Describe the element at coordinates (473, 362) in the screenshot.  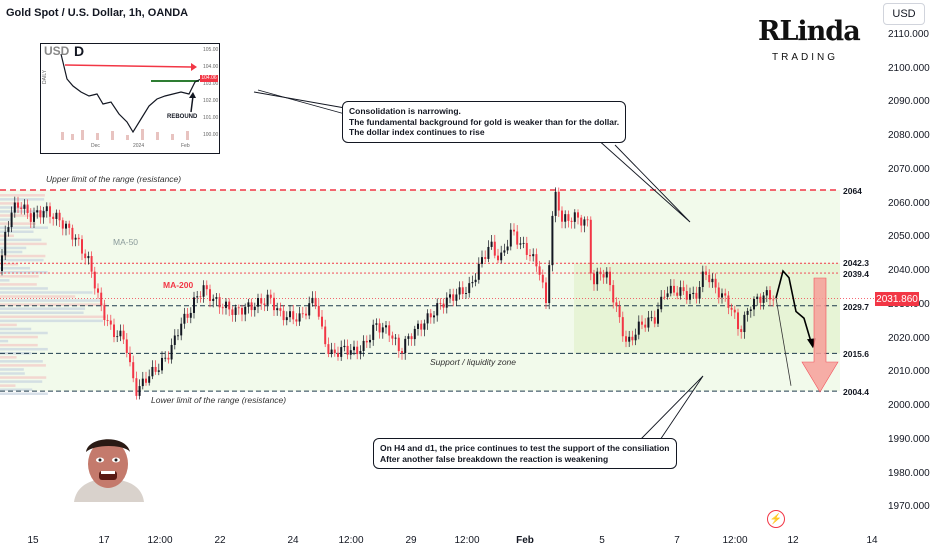
I see `label-support-zone: Support / liquidity zone` at that location.